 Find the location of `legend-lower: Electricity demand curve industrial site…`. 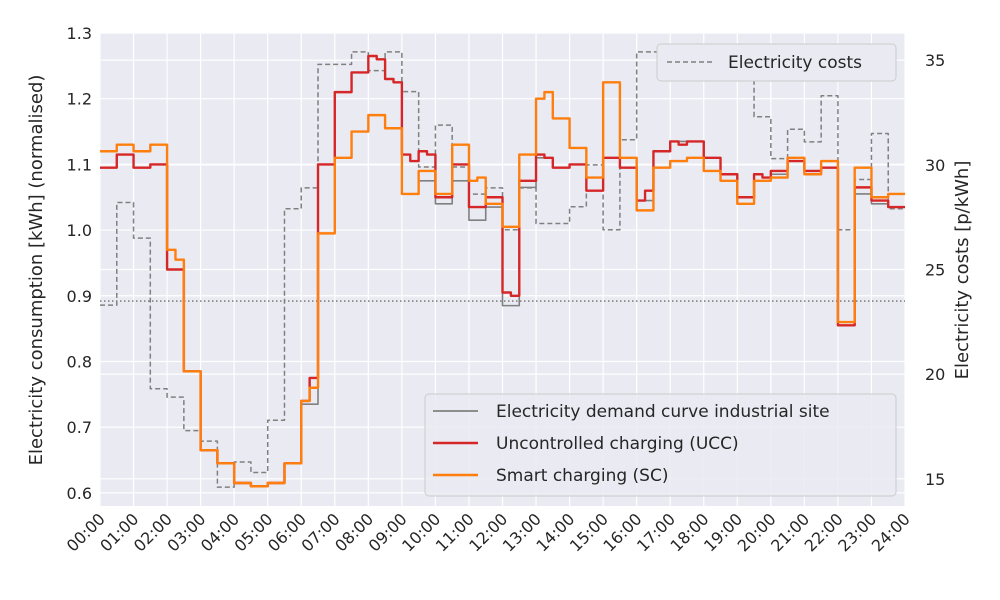

legend-lower: Electricity demand curve industrial site… is located at coordinates (660, 445).